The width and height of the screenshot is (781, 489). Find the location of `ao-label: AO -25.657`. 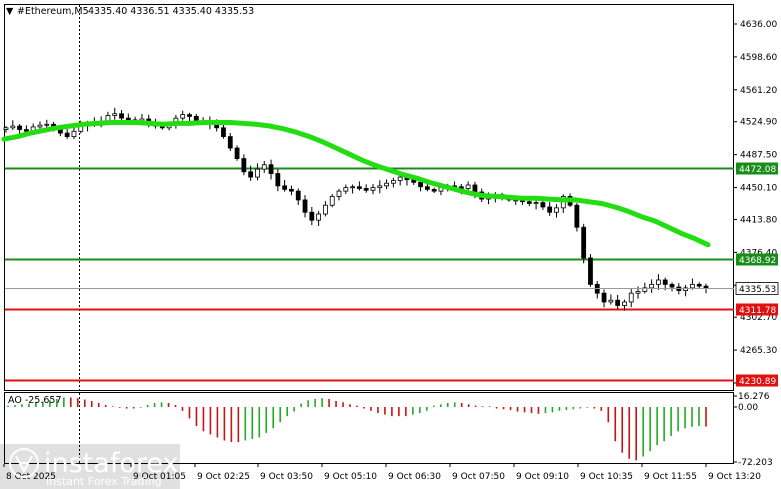

ao-label: AO -25.657 is located at coordinates (35, 400).